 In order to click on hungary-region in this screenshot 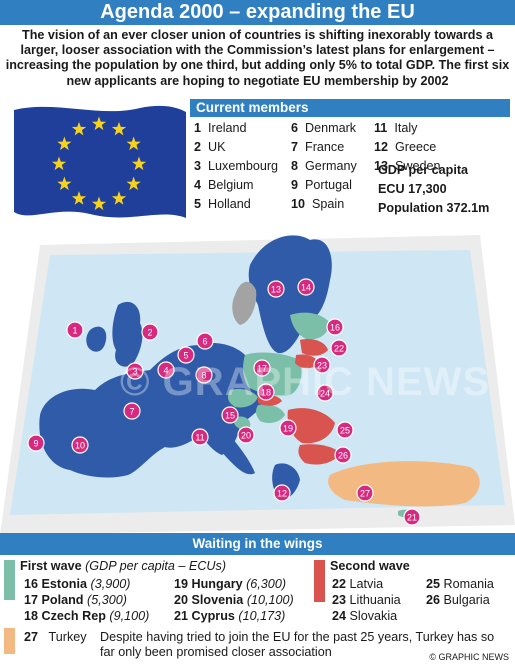, I will do `click(270, 413)`.